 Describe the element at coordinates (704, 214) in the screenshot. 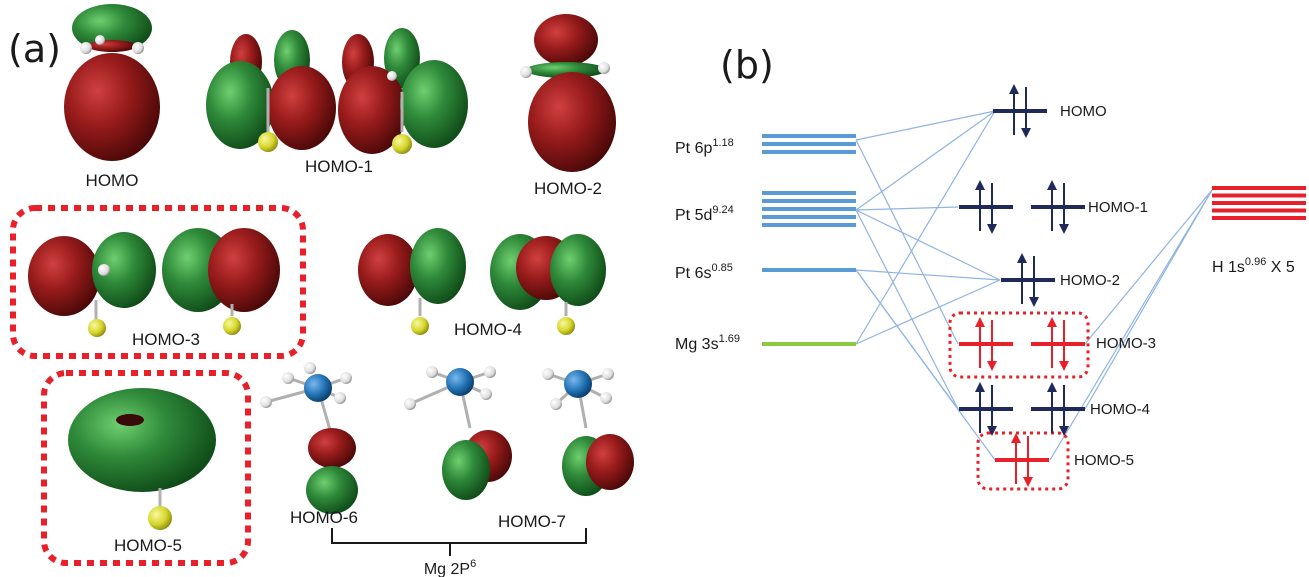

I see `label-pt5d: Pt 5d9.24` at that location.